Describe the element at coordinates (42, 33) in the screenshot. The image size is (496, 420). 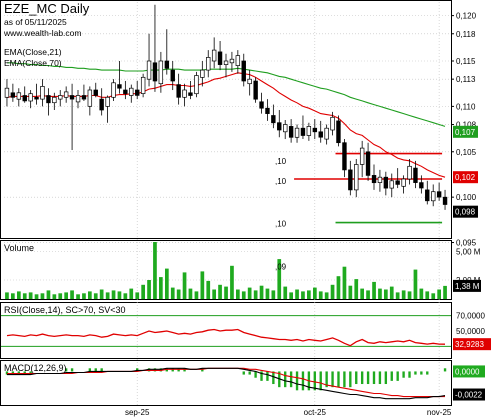
I see `site-url: www.wealth-lab.com` at that location.